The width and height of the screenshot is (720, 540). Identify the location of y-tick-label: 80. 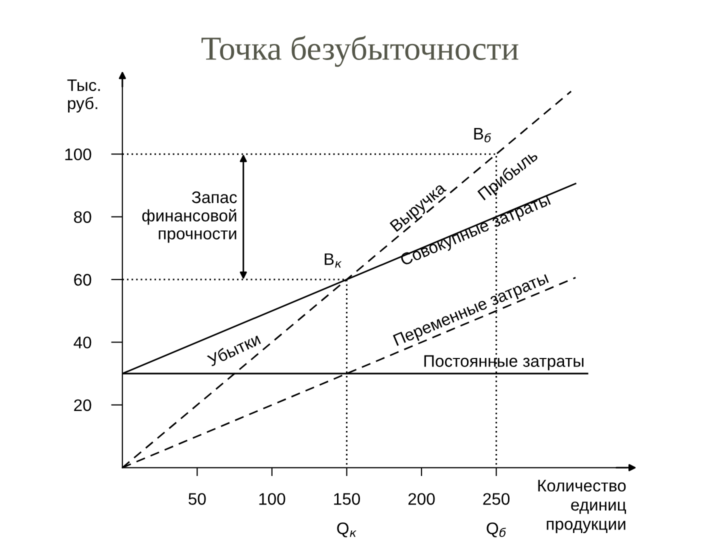
(83, 217).